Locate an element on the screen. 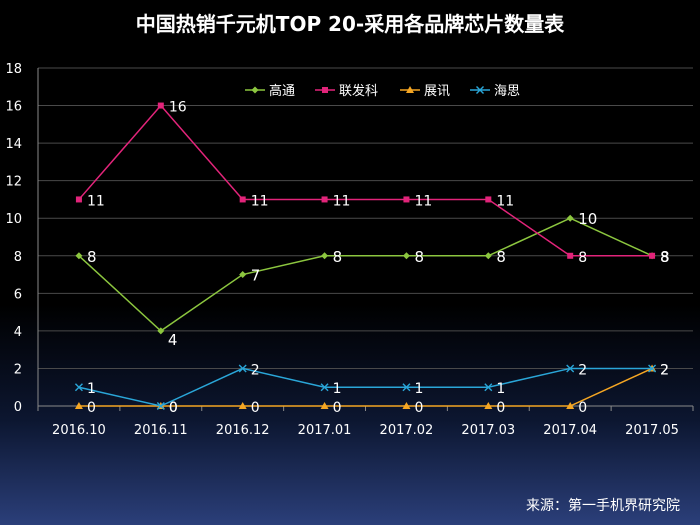 This screenshot has width=700, height=525. y-tick-label: 8 is located at coordinates (18, 257).